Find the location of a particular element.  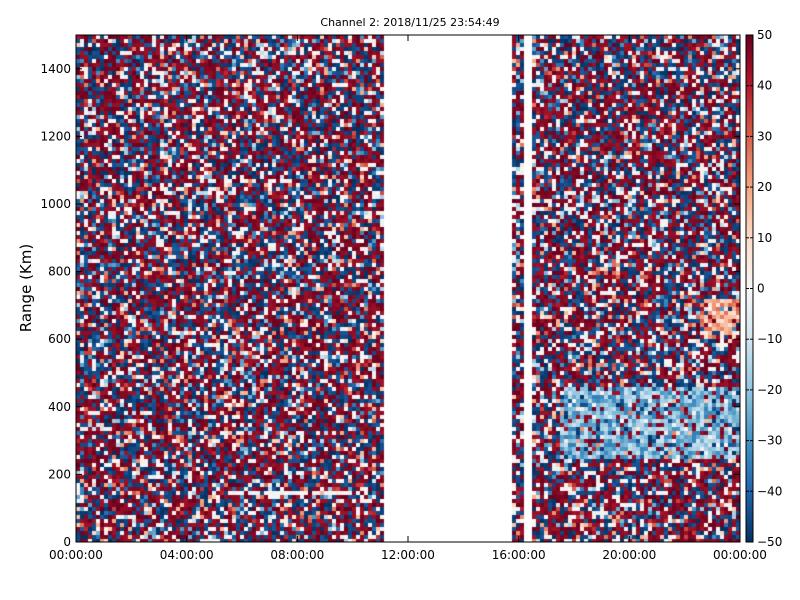

colorbar-tick-label: −20 is located at coordinates (769, 390).